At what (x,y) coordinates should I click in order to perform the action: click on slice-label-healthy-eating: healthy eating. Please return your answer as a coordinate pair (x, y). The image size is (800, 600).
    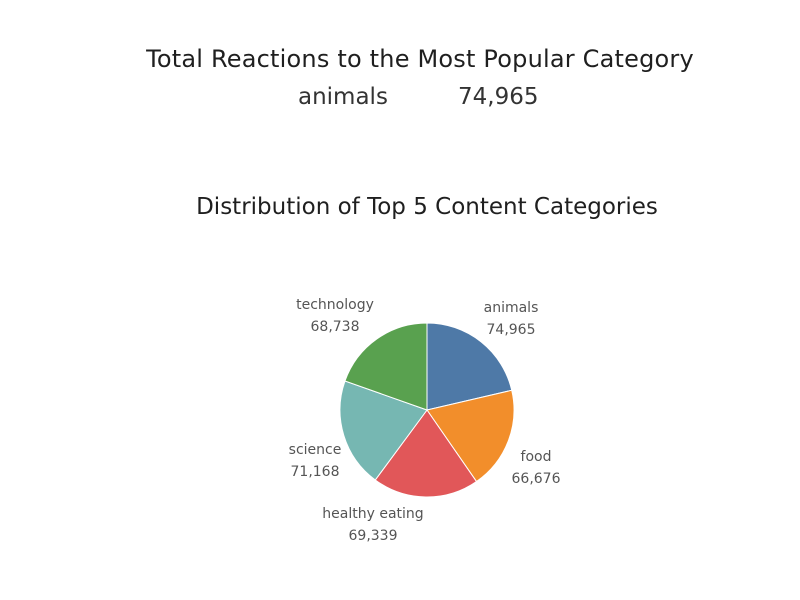
    Looking at the image, I should click on (372, 514).